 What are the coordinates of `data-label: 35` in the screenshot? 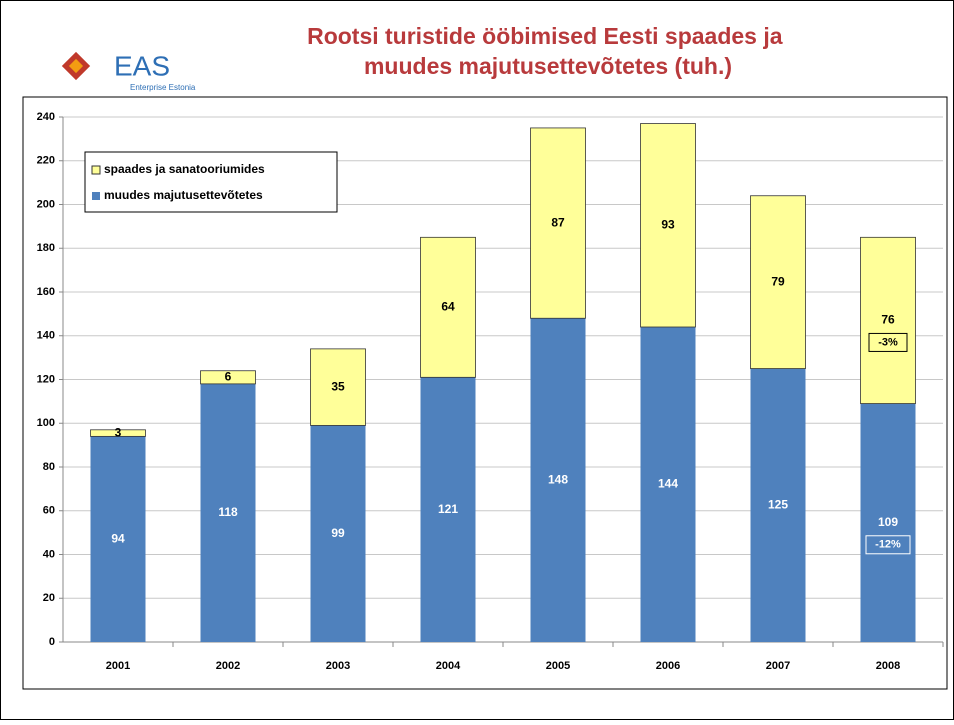 It's located at (338, 386).